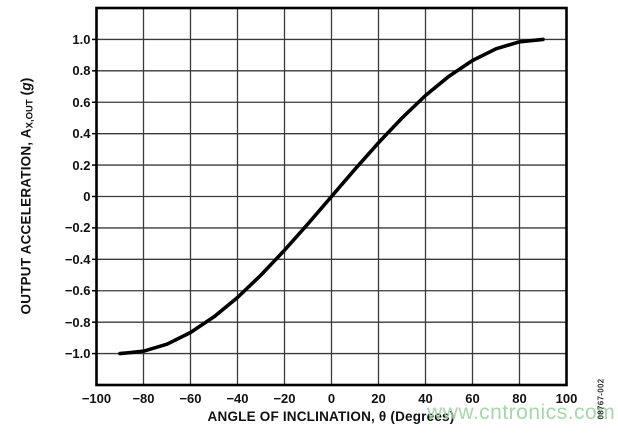 This screenshot has height=436, width=618. What do you see at coordinates (77, 322) in the screenshot?
I see `y-tick-label: −0.8` at bounding box center [77, 322].